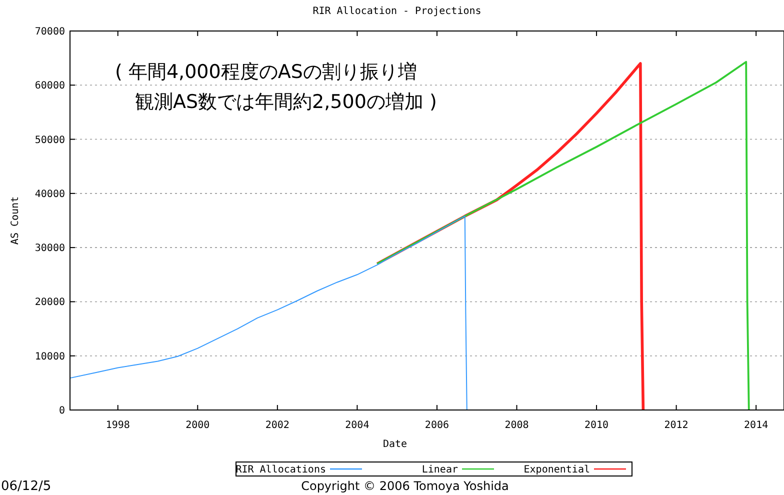 Image resolution: width=784 pixels, height=495 pixels. What do you see at coordinates (26, 486) in the screenshot?
I see `text: 06/12/5` at bounding box center [26, 486].